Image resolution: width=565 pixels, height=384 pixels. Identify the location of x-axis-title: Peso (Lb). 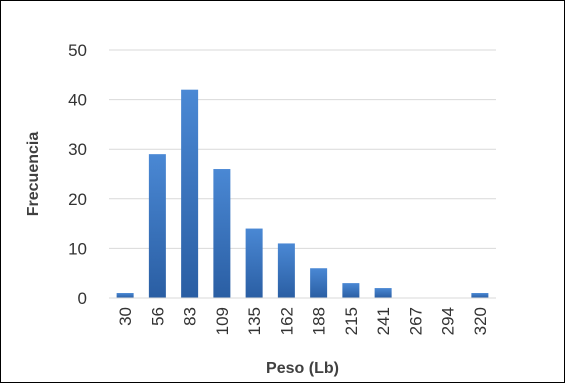
(302, 368).